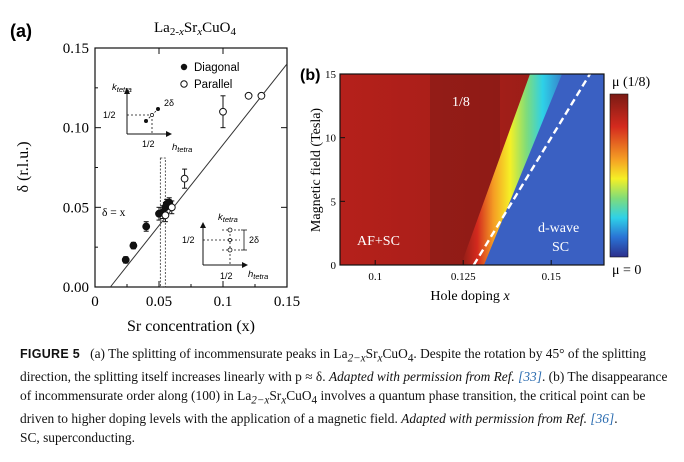 This screenshot has width=684, height=462. What do you see at coordinates (334, 202) in the screenshot?
I see `b-y-tick-label: 5` at bounding box center [334, 202].